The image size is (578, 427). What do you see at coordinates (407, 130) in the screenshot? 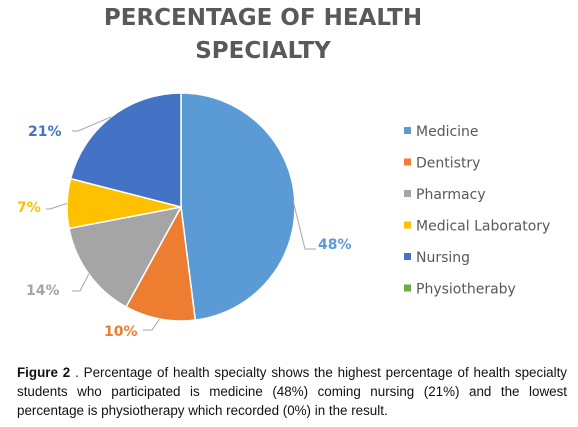
I see `legend-swatch-medicine` at bounding box center [407, 130].